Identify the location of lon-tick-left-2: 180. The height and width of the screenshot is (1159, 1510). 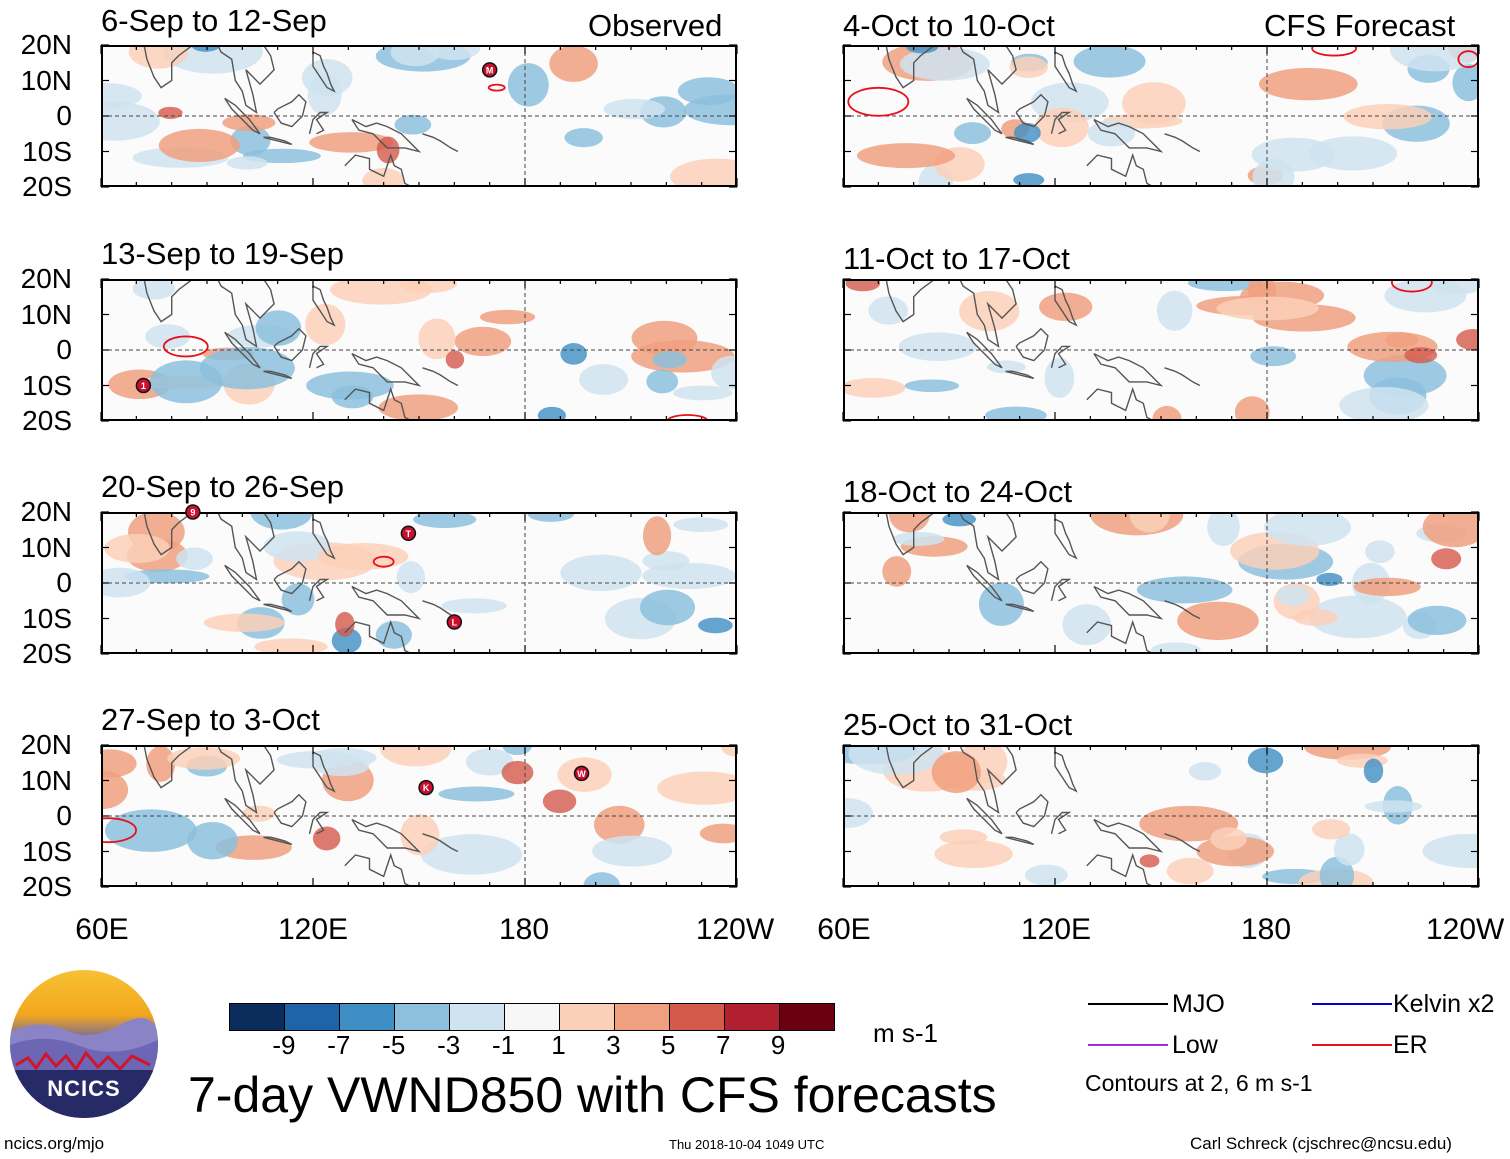
(524, 929).